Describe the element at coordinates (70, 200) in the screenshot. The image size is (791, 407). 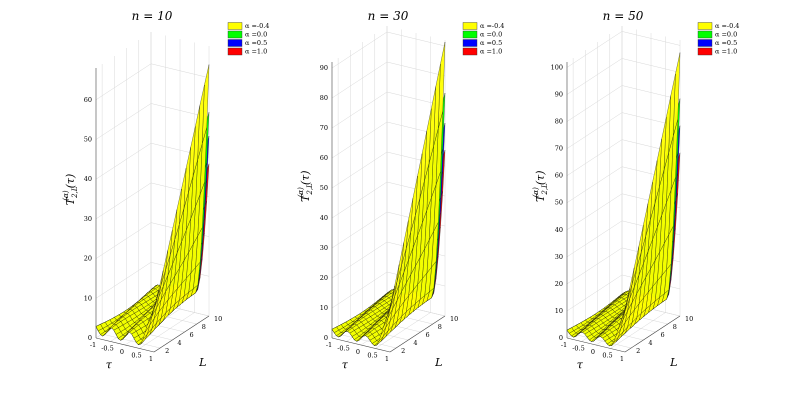
I see `z-label-base: T` at that location.